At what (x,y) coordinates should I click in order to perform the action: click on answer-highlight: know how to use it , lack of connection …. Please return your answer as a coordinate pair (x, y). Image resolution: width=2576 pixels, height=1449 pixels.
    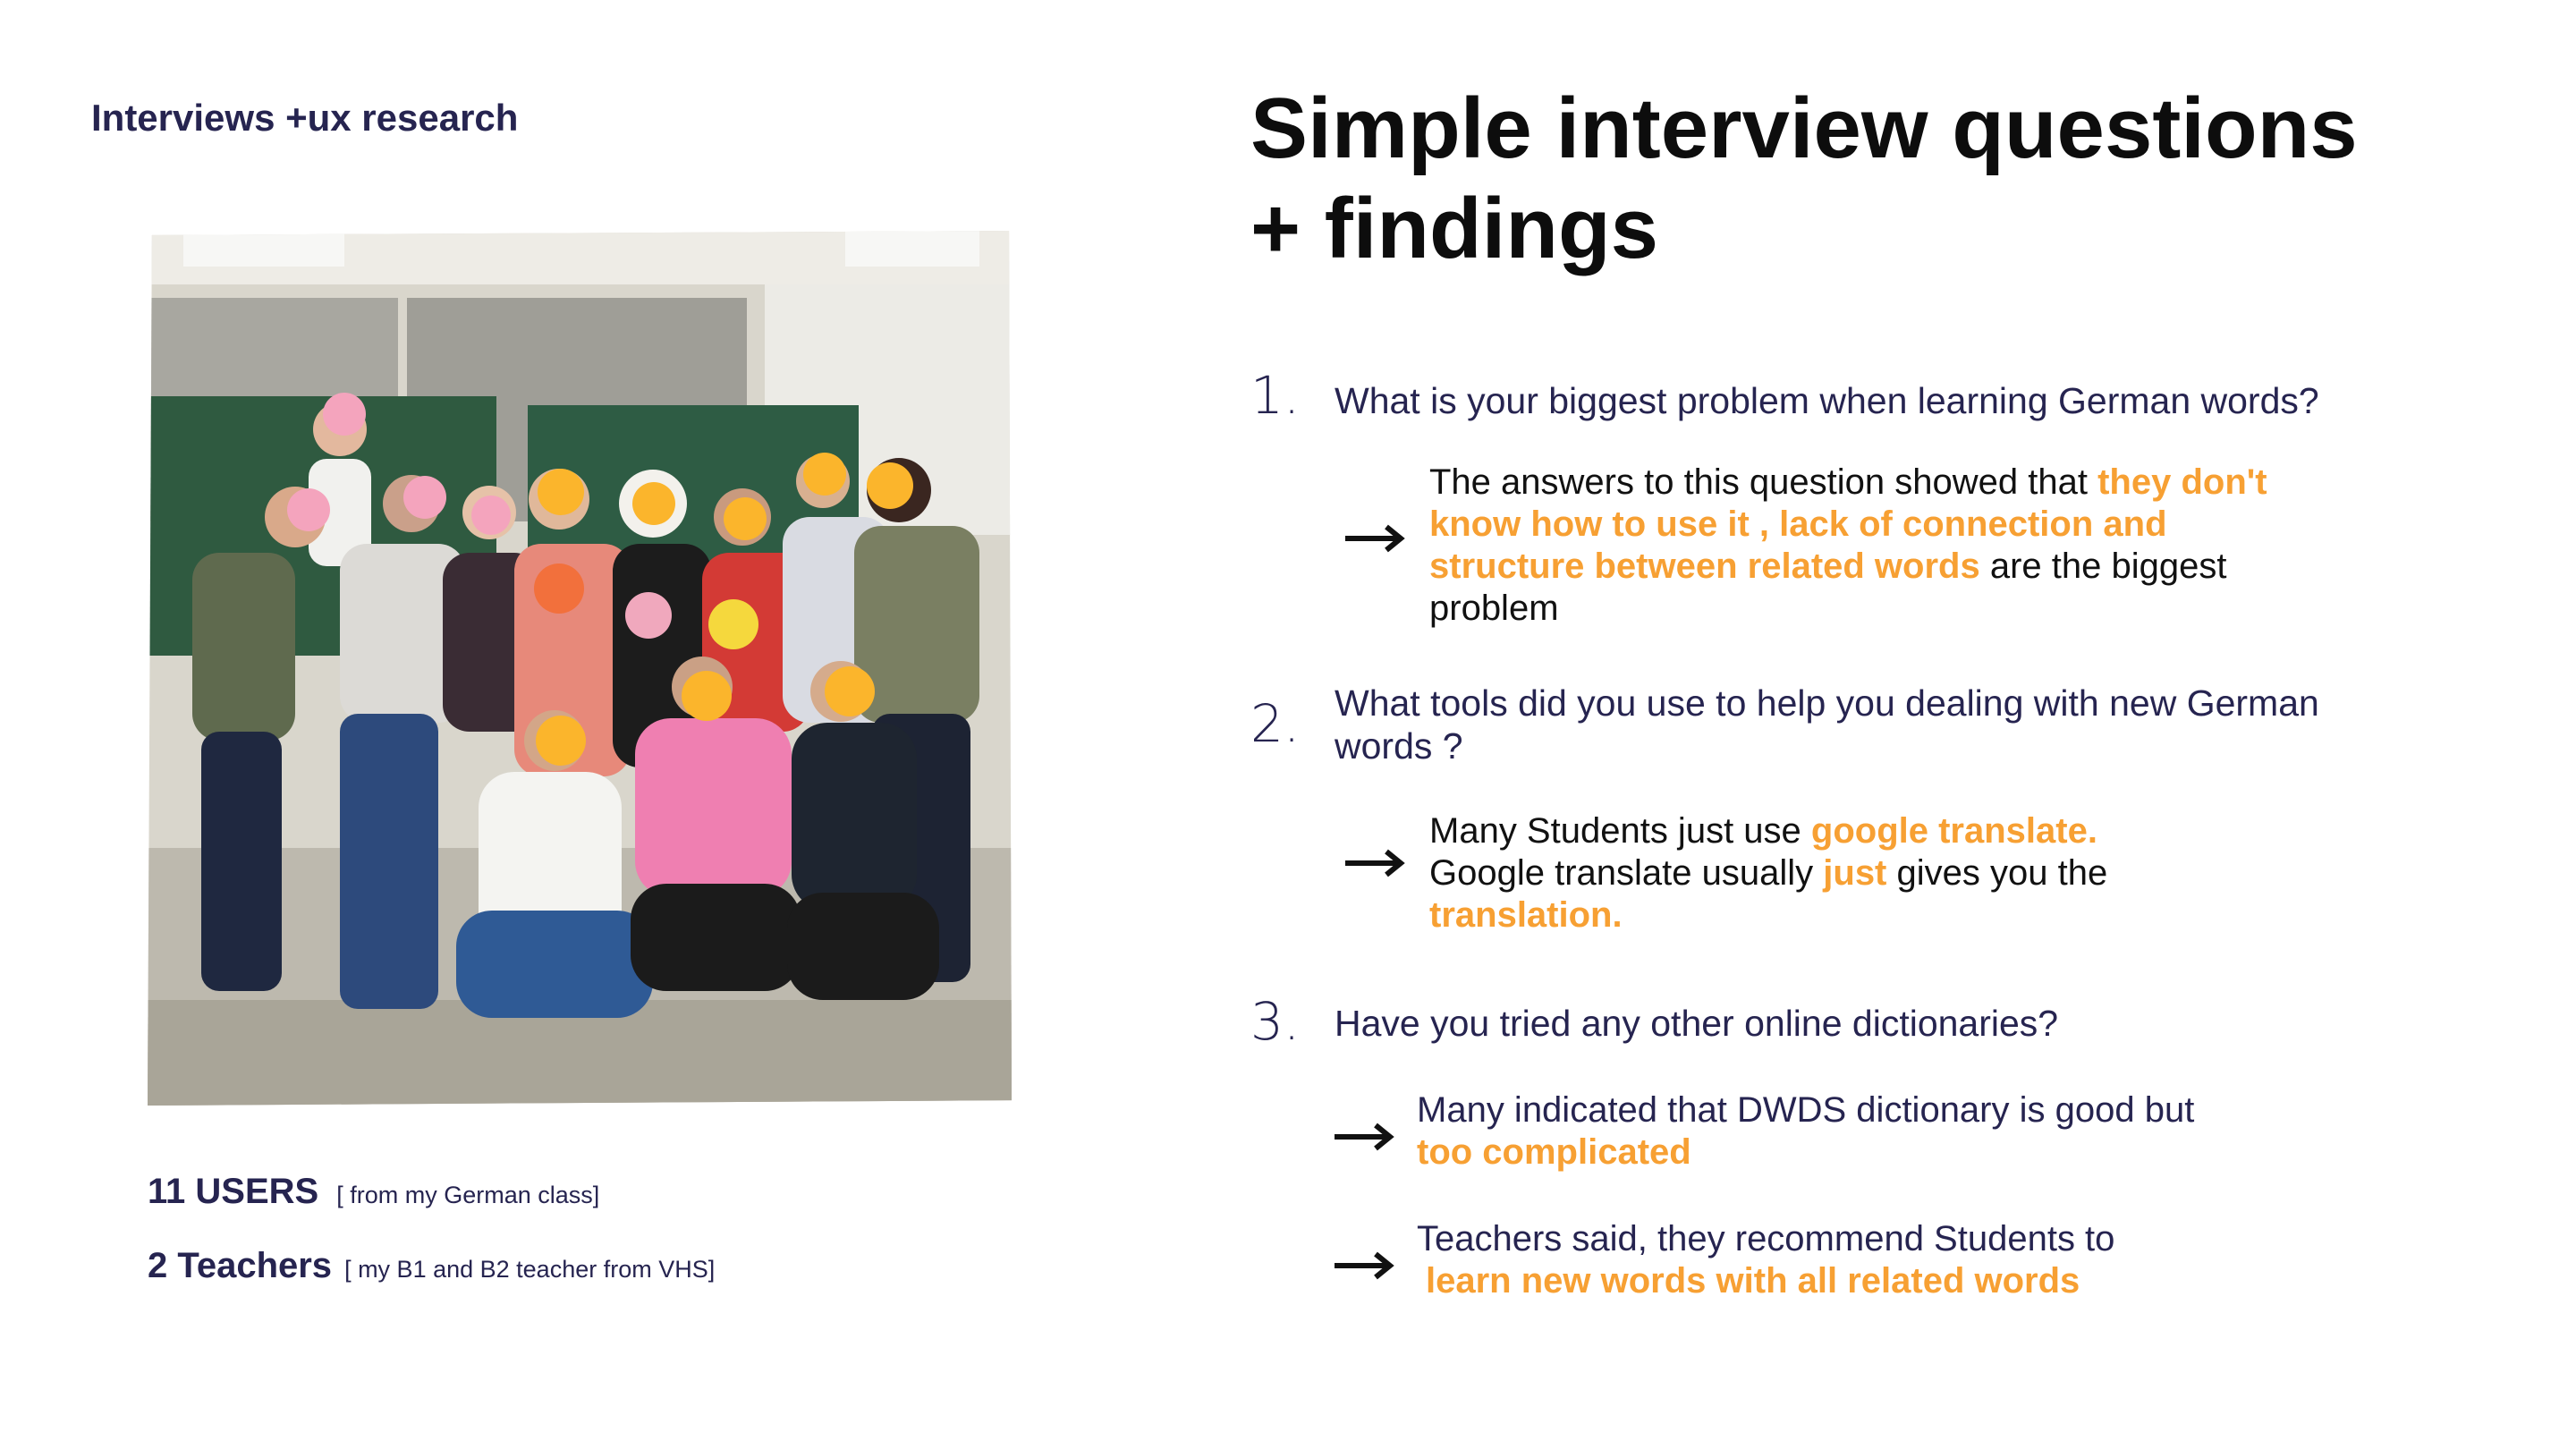
    Looking at the image, I should click on (1798, 545).